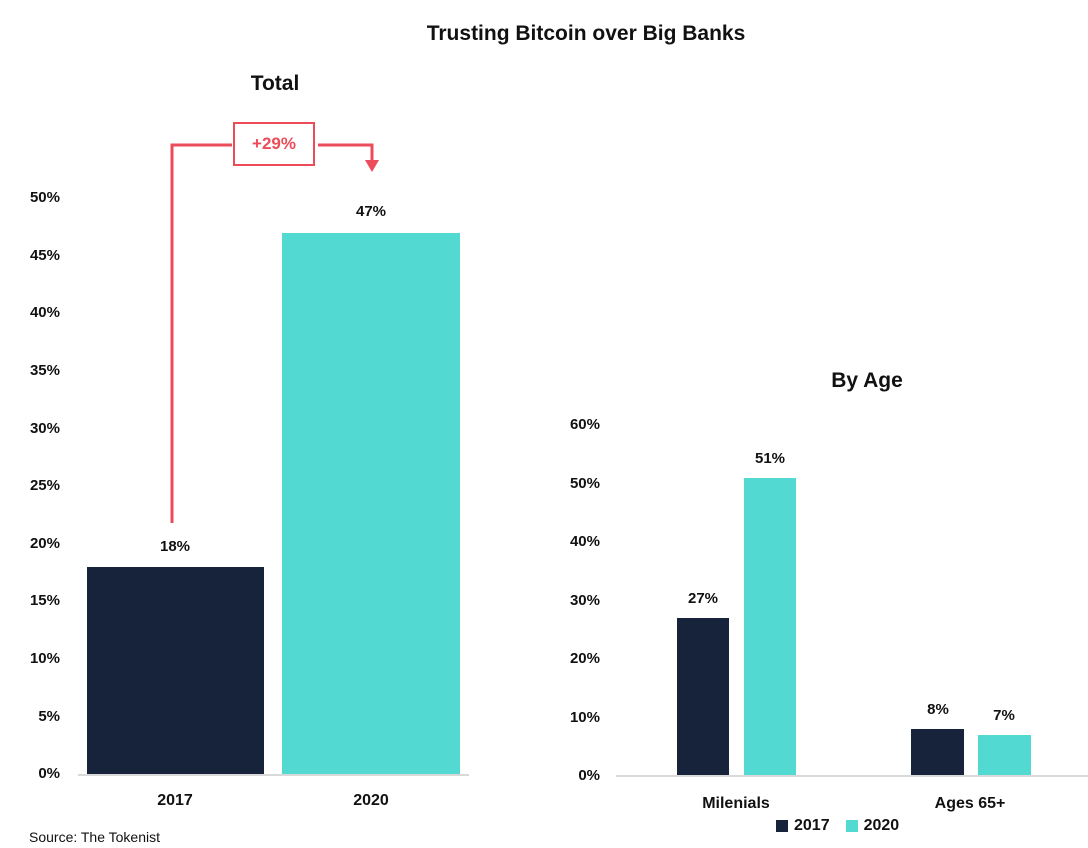 This screenshot has width=1088, height=848. I want to click on bar-ages65-2017, so click(937, 752).